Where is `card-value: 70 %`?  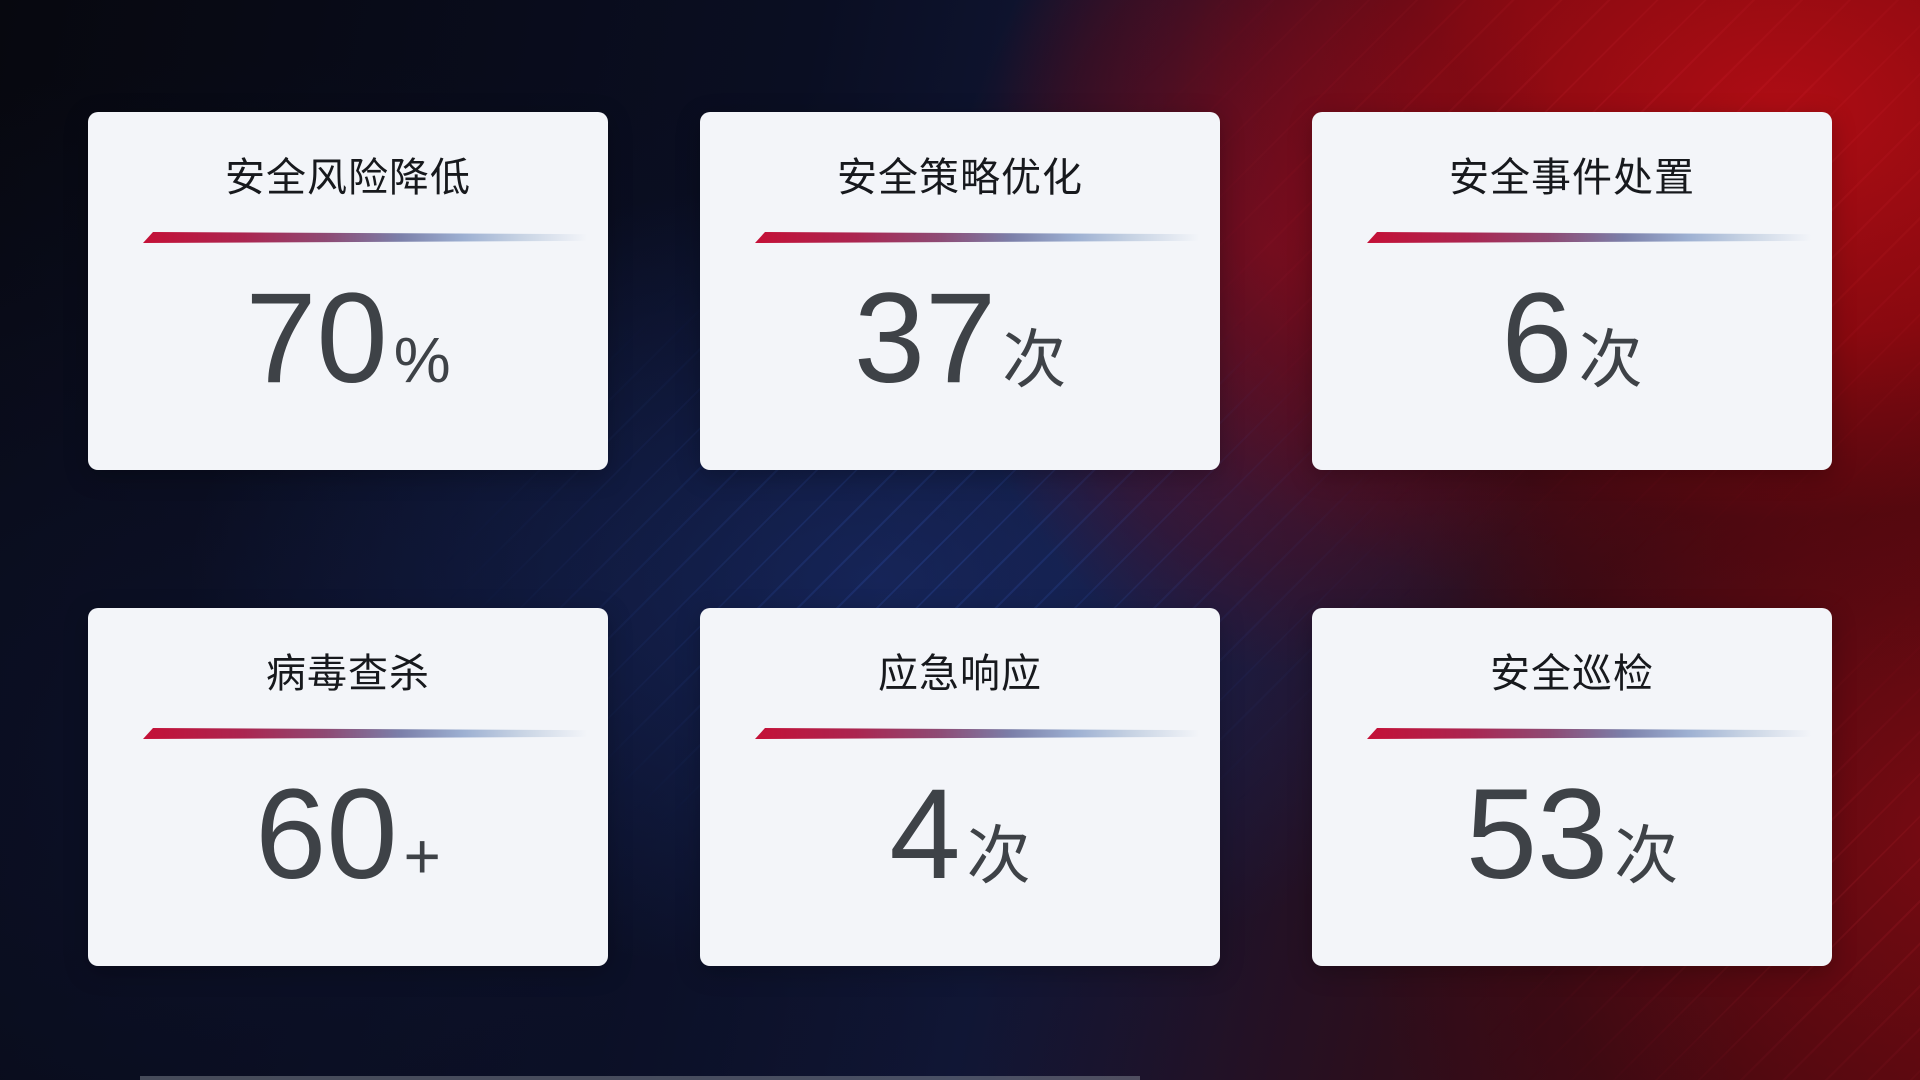 card-value: 70 % is located at coordinates (348, 356).